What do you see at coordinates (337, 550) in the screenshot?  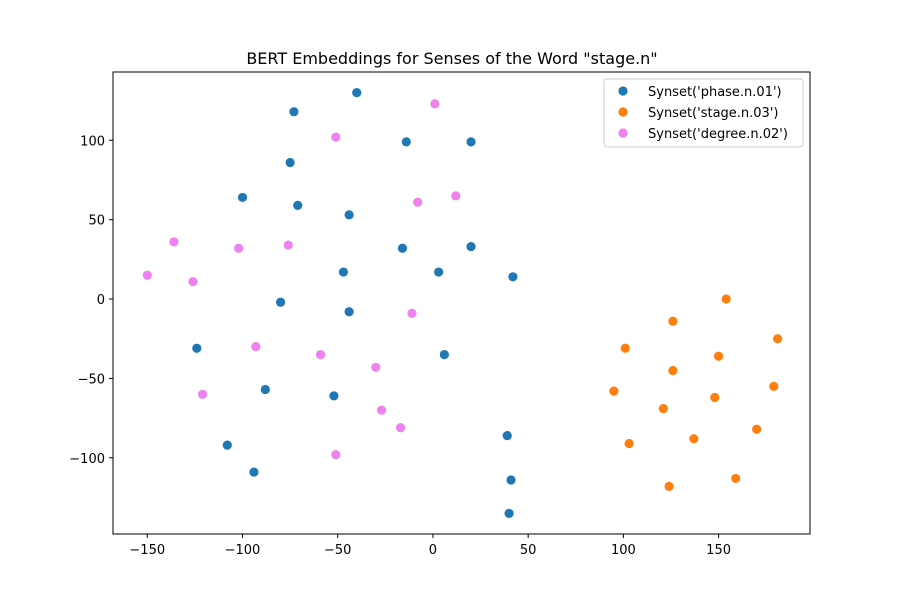 I see `x-tick-label-2: −50` at bounding box center [337, 550].